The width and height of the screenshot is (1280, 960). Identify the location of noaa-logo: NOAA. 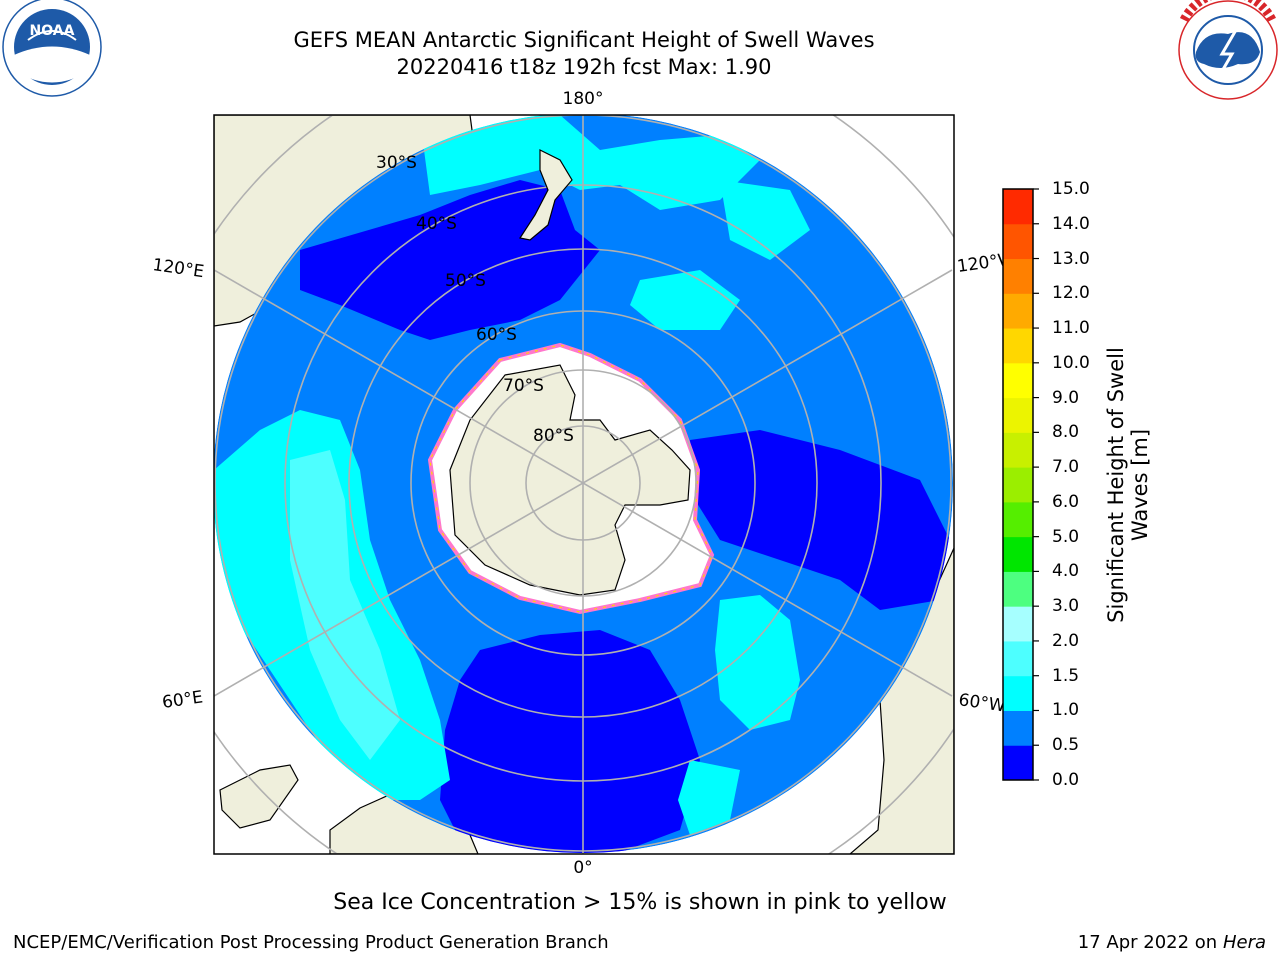
(52, 48).